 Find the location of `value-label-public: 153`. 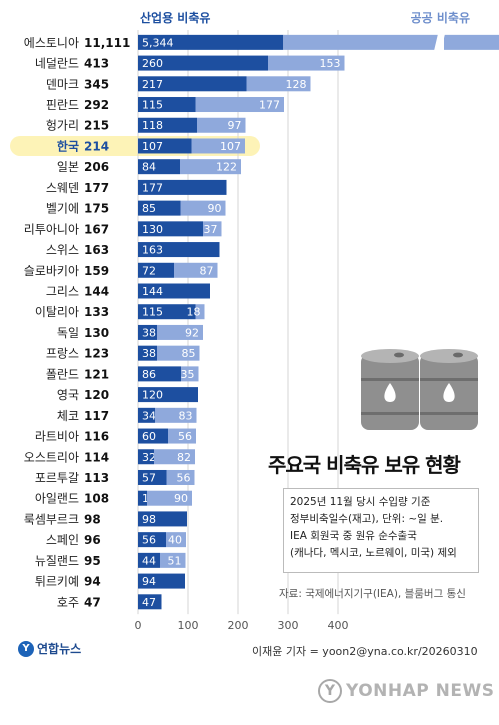

value-label-public: 153 is located at coordinates (330, 63).